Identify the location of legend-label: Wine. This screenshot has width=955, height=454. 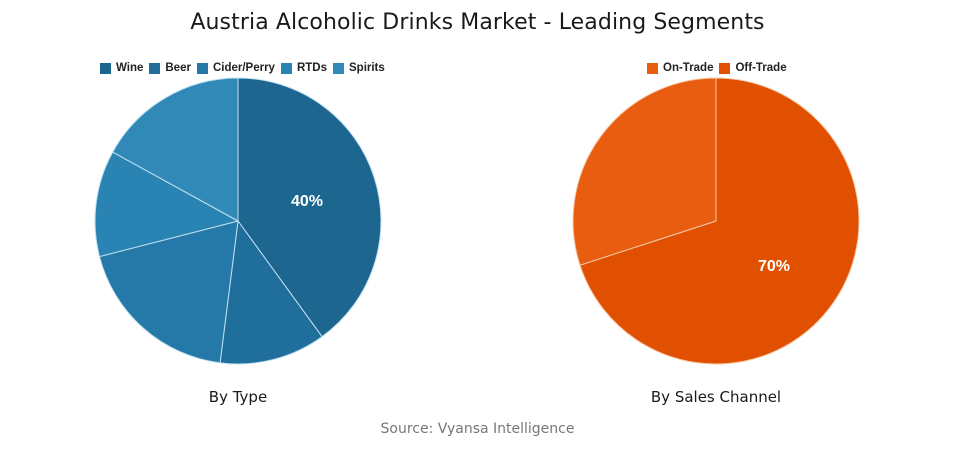
(130, 68).